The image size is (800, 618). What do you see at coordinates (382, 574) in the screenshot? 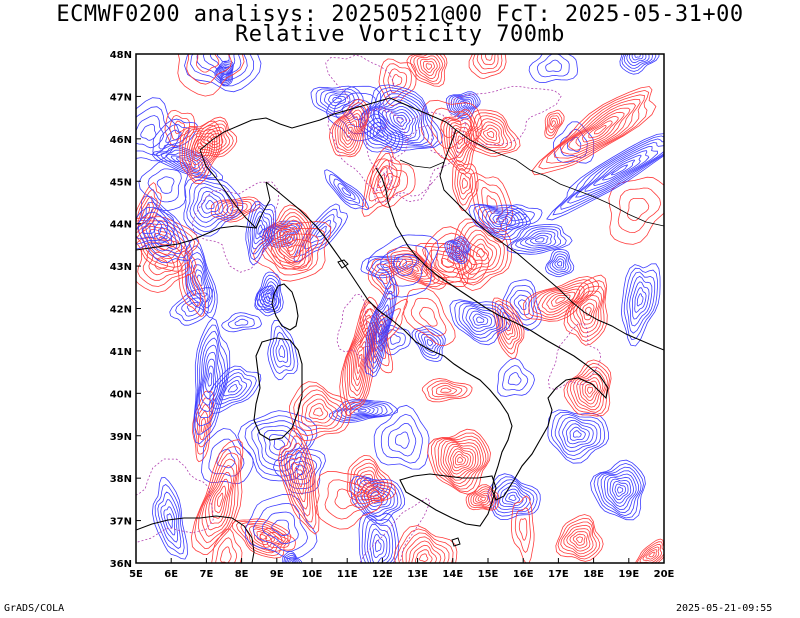
I see `lon-tick-label: 12E` at bounding box center [382, 574].